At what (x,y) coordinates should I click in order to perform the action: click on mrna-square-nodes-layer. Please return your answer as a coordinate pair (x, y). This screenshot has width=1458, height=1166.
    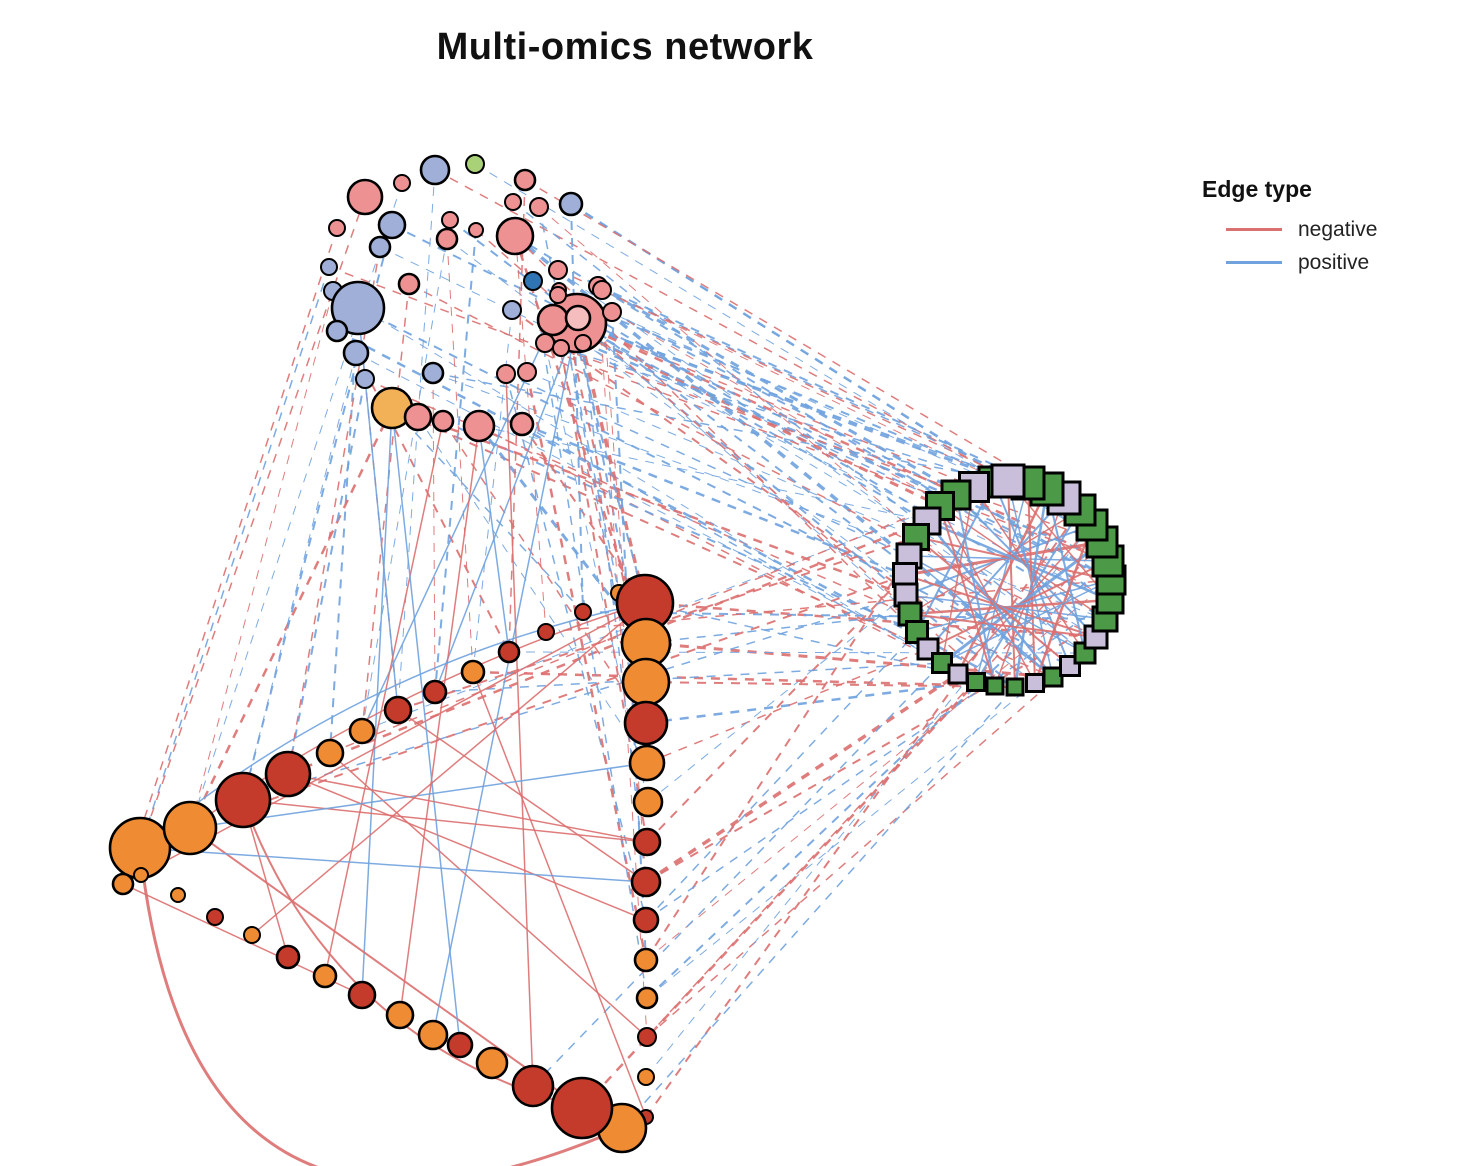
    Looking at the image, I should click on (1009, 580).